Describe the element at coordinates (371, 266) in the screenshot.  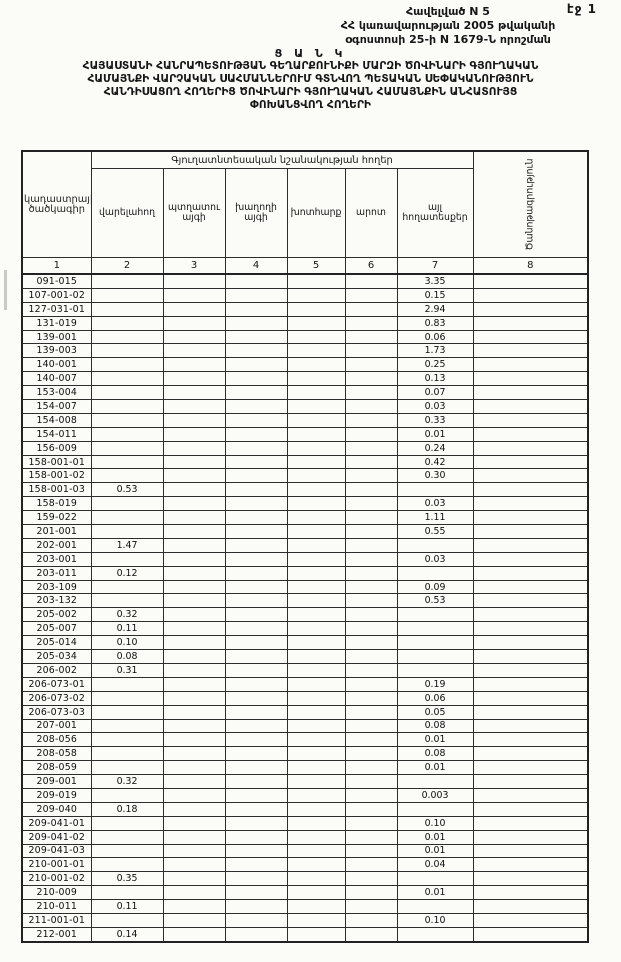
I see `column-number: 6` at that location.